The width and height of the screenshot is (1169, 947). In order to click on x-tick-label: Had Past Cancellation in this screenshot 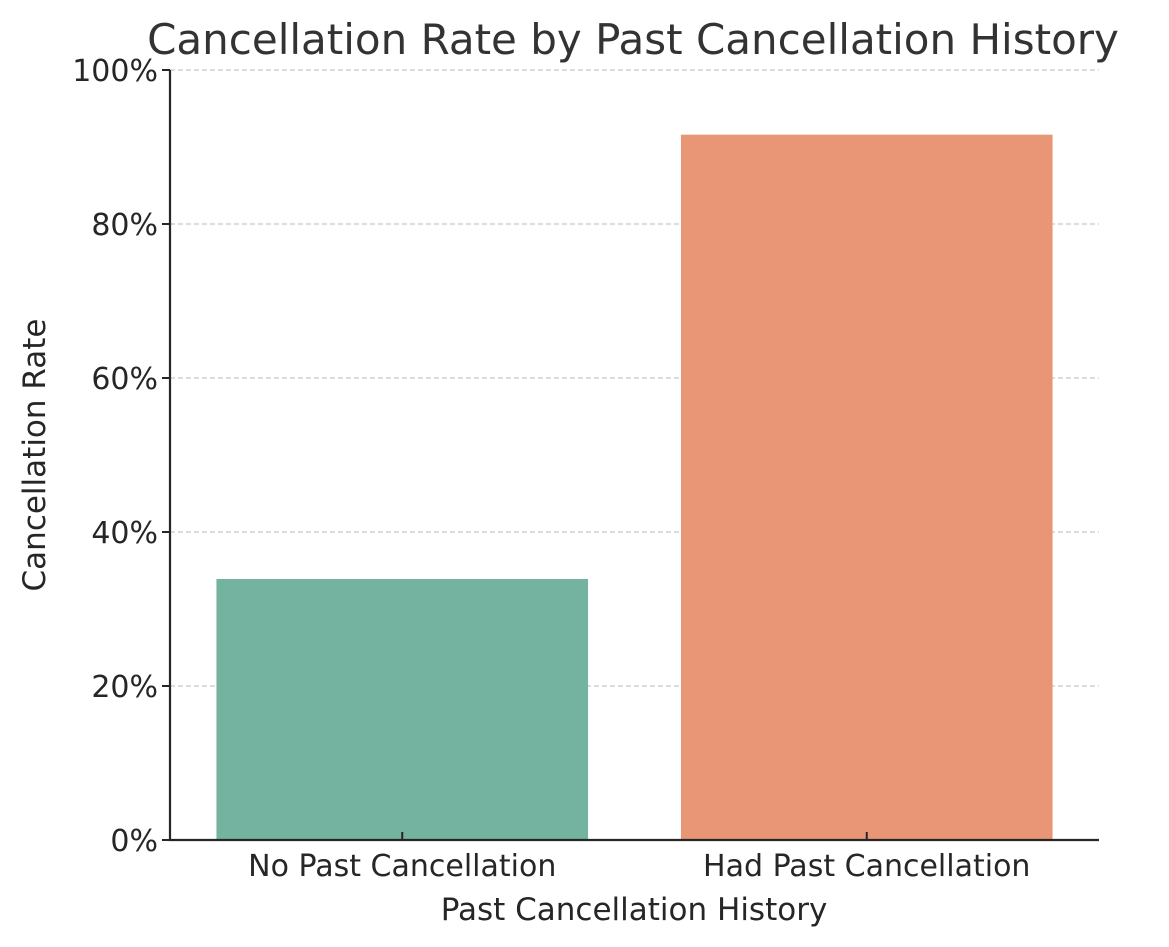, I will do `click(866, 866)`.